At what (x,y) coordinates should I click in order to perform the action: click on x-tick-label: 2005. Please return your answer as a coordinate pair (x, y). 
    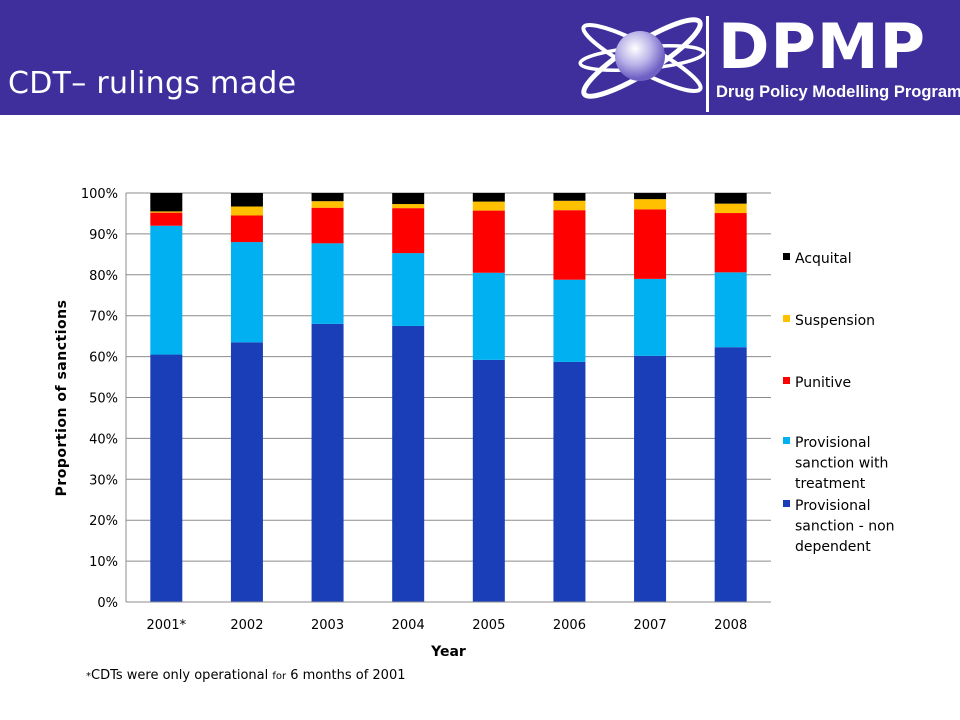
    Looking at the image, I should click on (488, 625).